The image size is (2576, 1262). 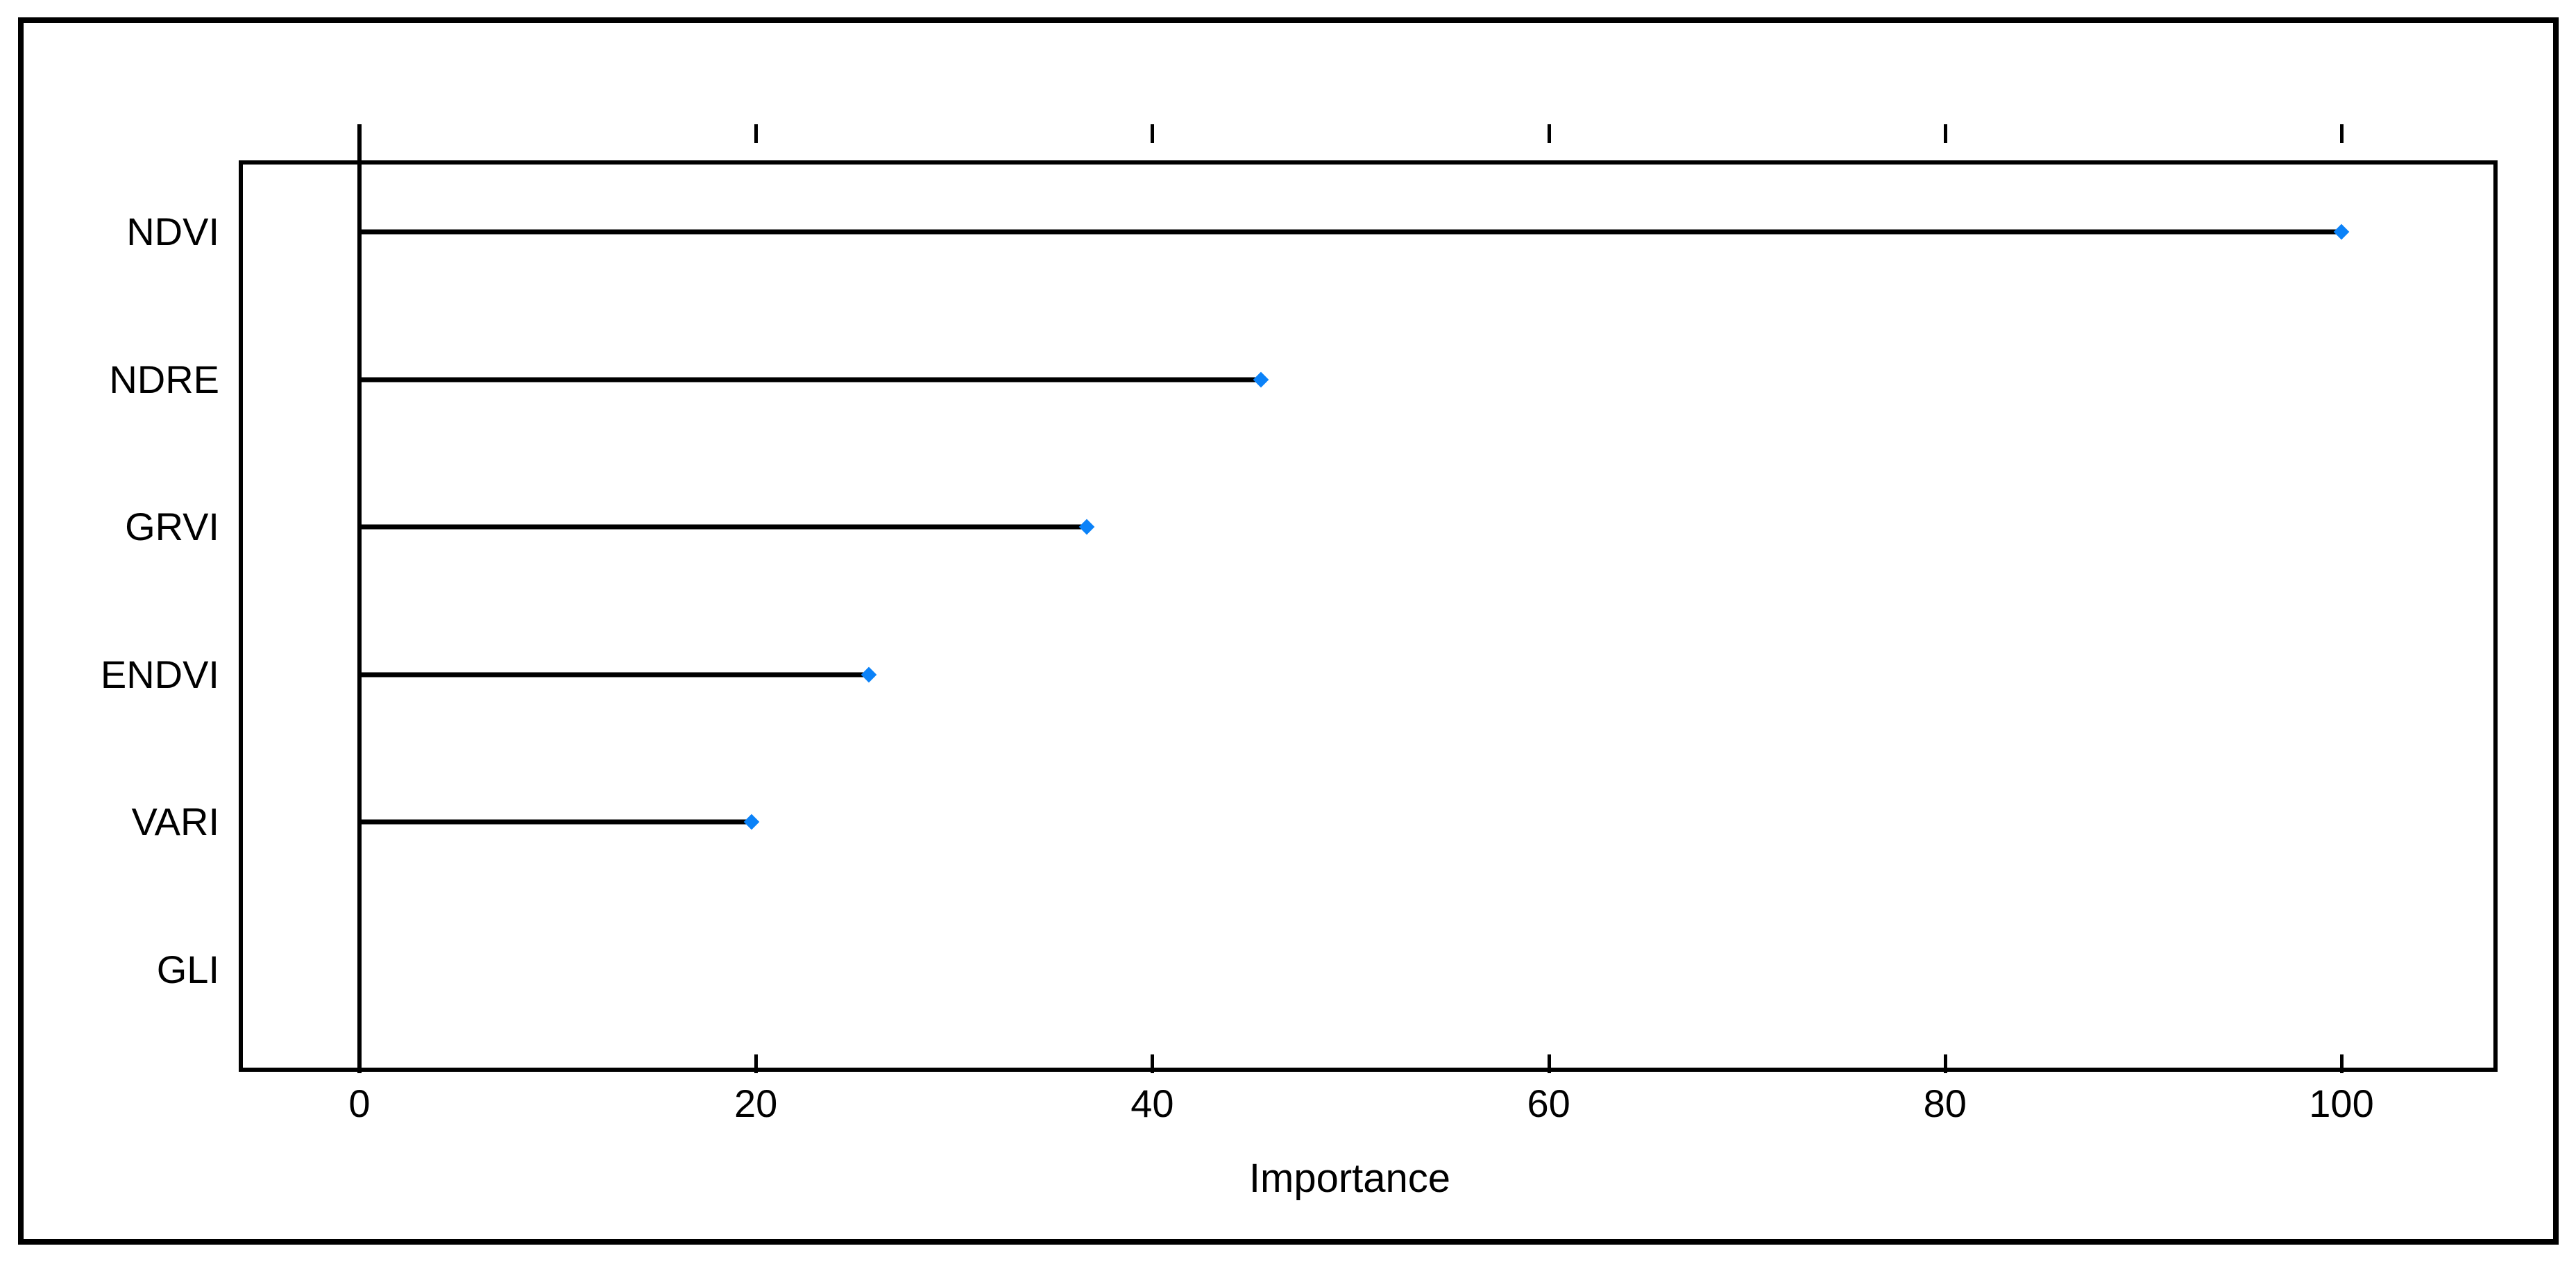 What do you see at coordinates (2342, 1103) in the screenshot?
I see `x-axis-tick-label: 100` at bounding box center [2342, 1103].